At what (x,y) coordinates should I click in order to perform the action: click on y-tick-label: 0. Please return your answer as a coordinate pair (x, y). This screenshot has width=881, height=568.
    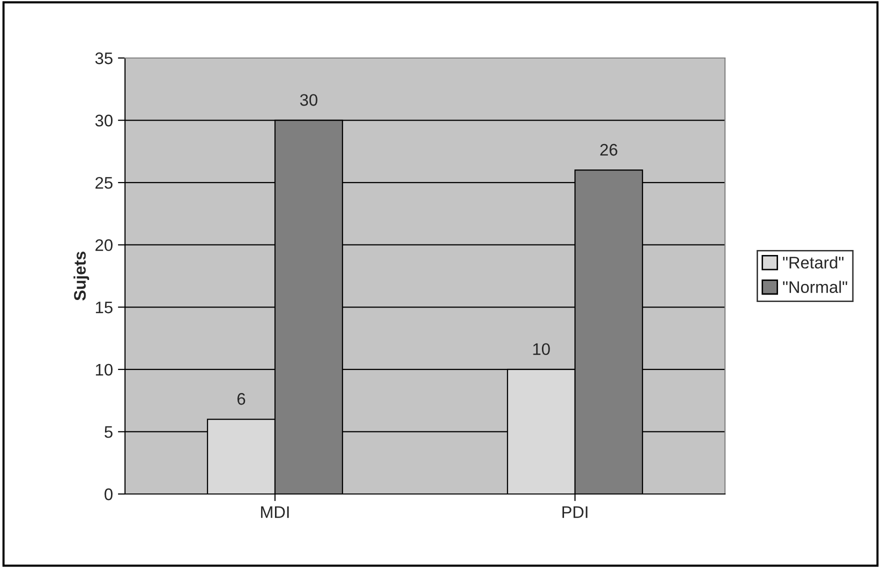
    Looking at the image, I should click on (108, 494).